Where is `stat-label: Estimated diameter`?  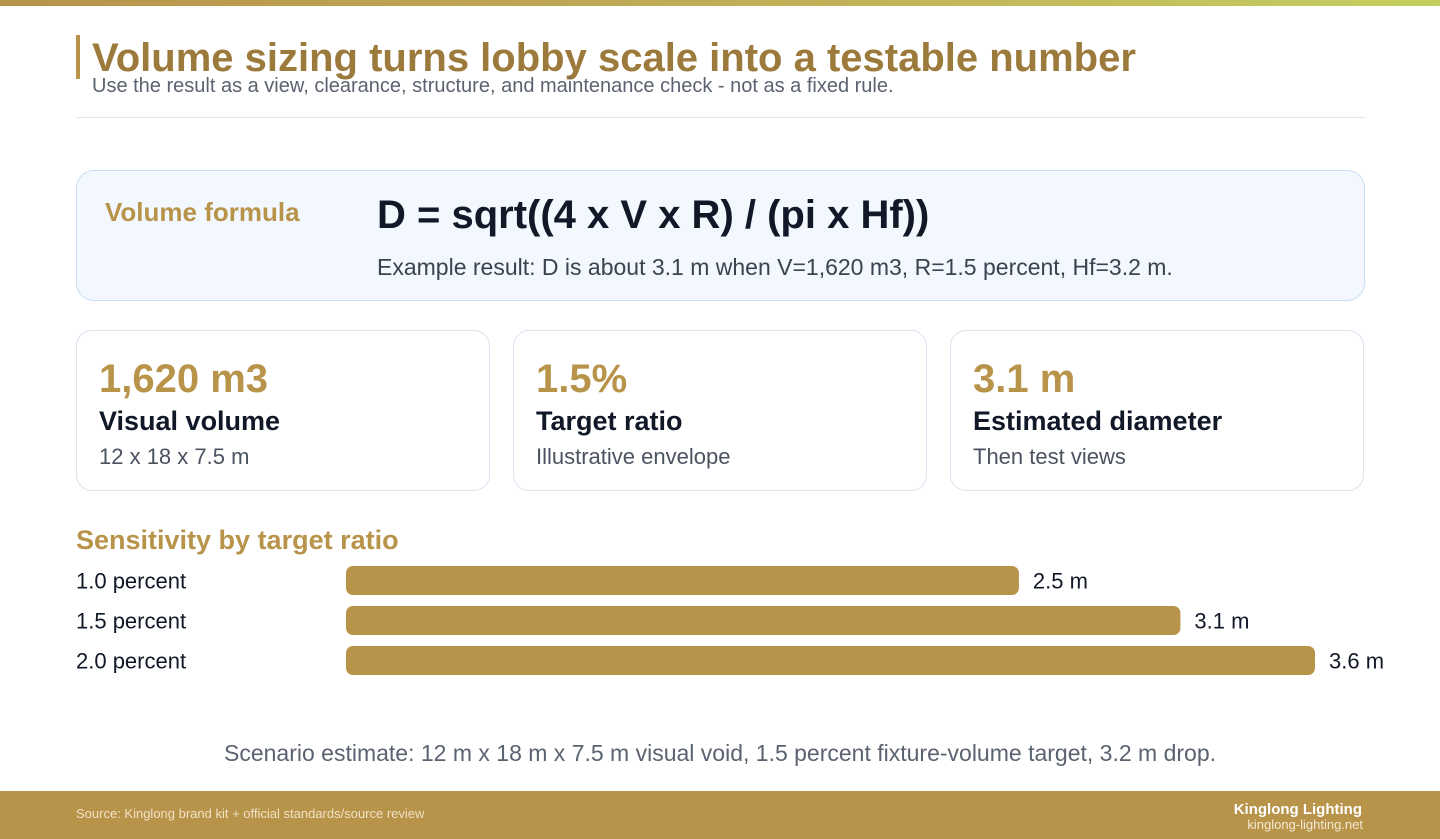
stat-label: Estimated diameter is located at coordinates (1098, 421).